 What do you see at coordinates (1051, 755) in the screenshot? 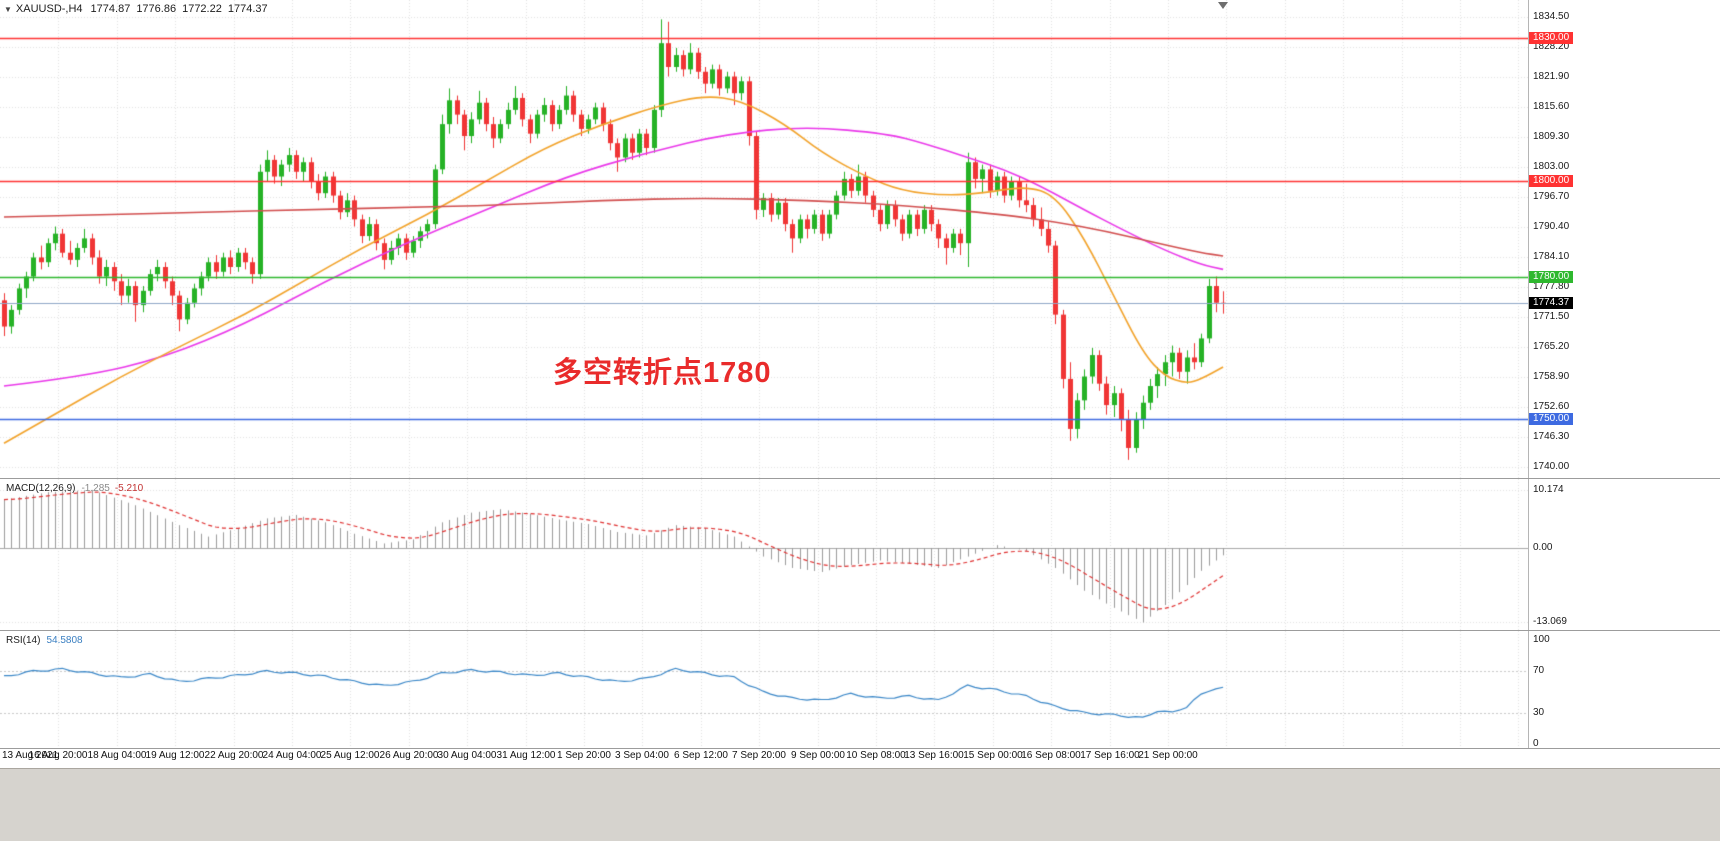
I see `time-axis-label: 16 Sep 08:00` at bounding box center [1051, 755].